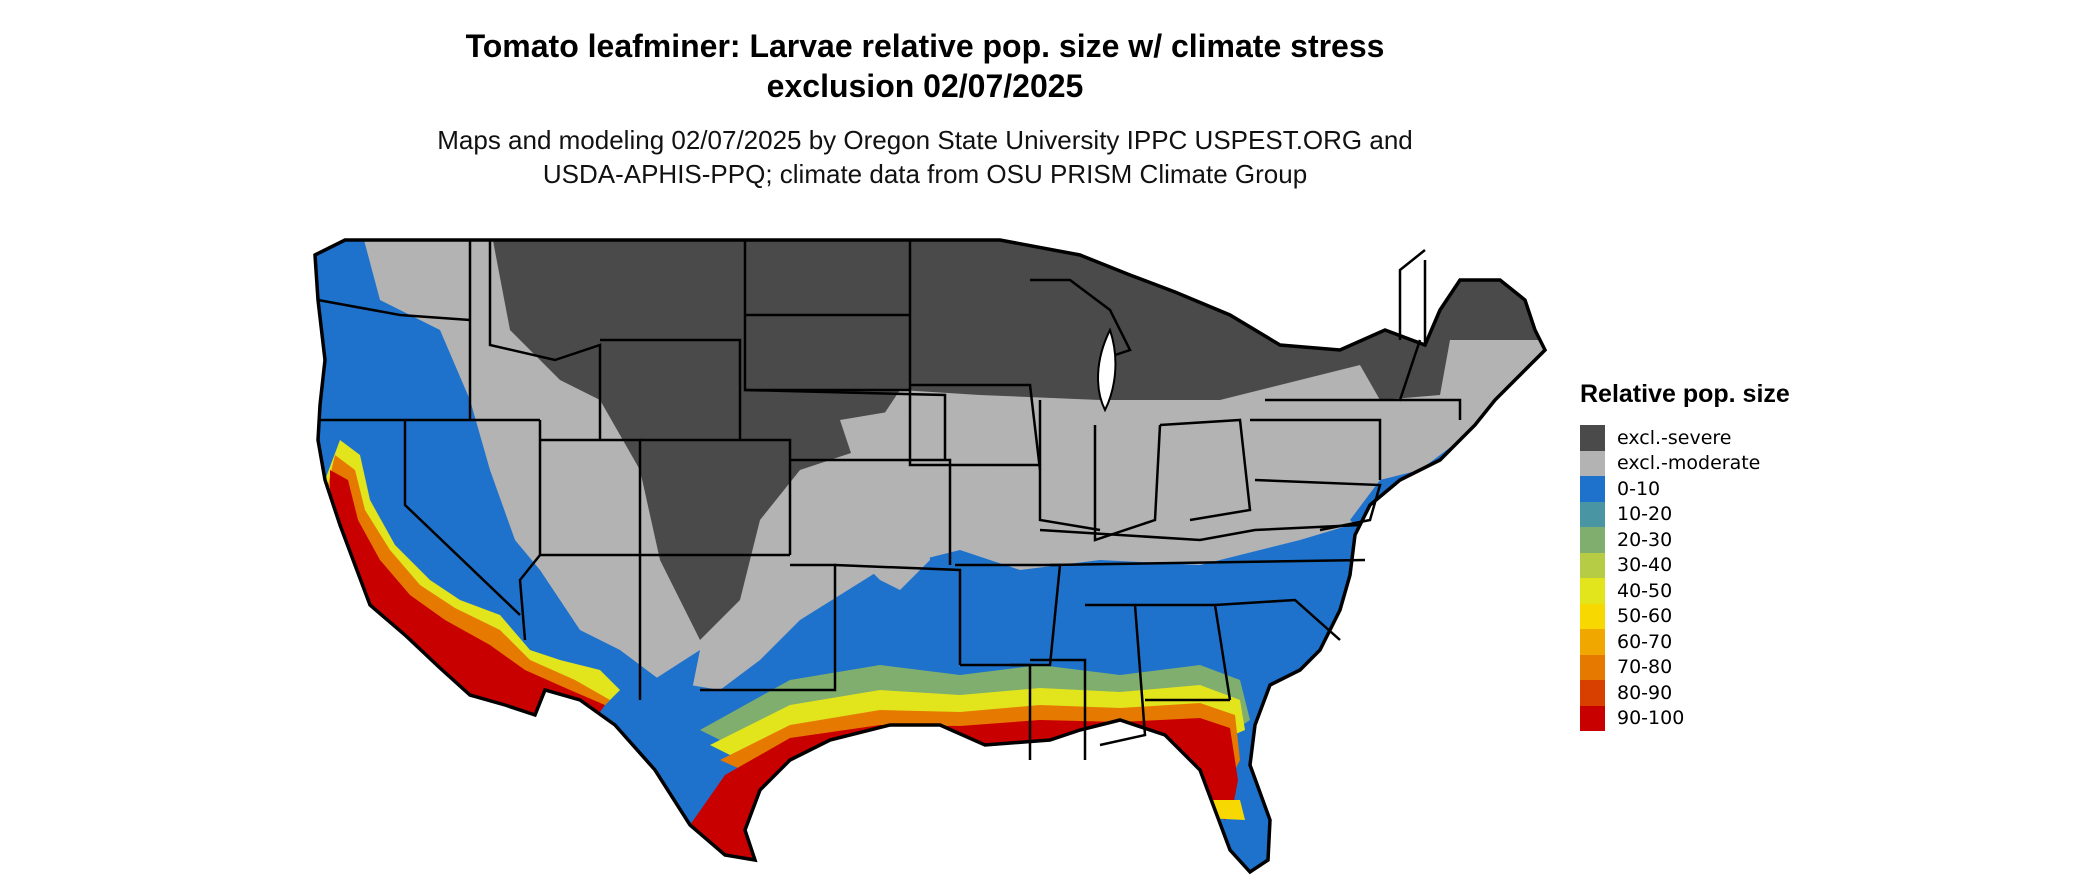 The height and width of the screenshot is (892, 2100). What do you see at coordinates (1207, 562) in the screenshot?
I see `tn-south-border` at bounding box center [1207, 562].